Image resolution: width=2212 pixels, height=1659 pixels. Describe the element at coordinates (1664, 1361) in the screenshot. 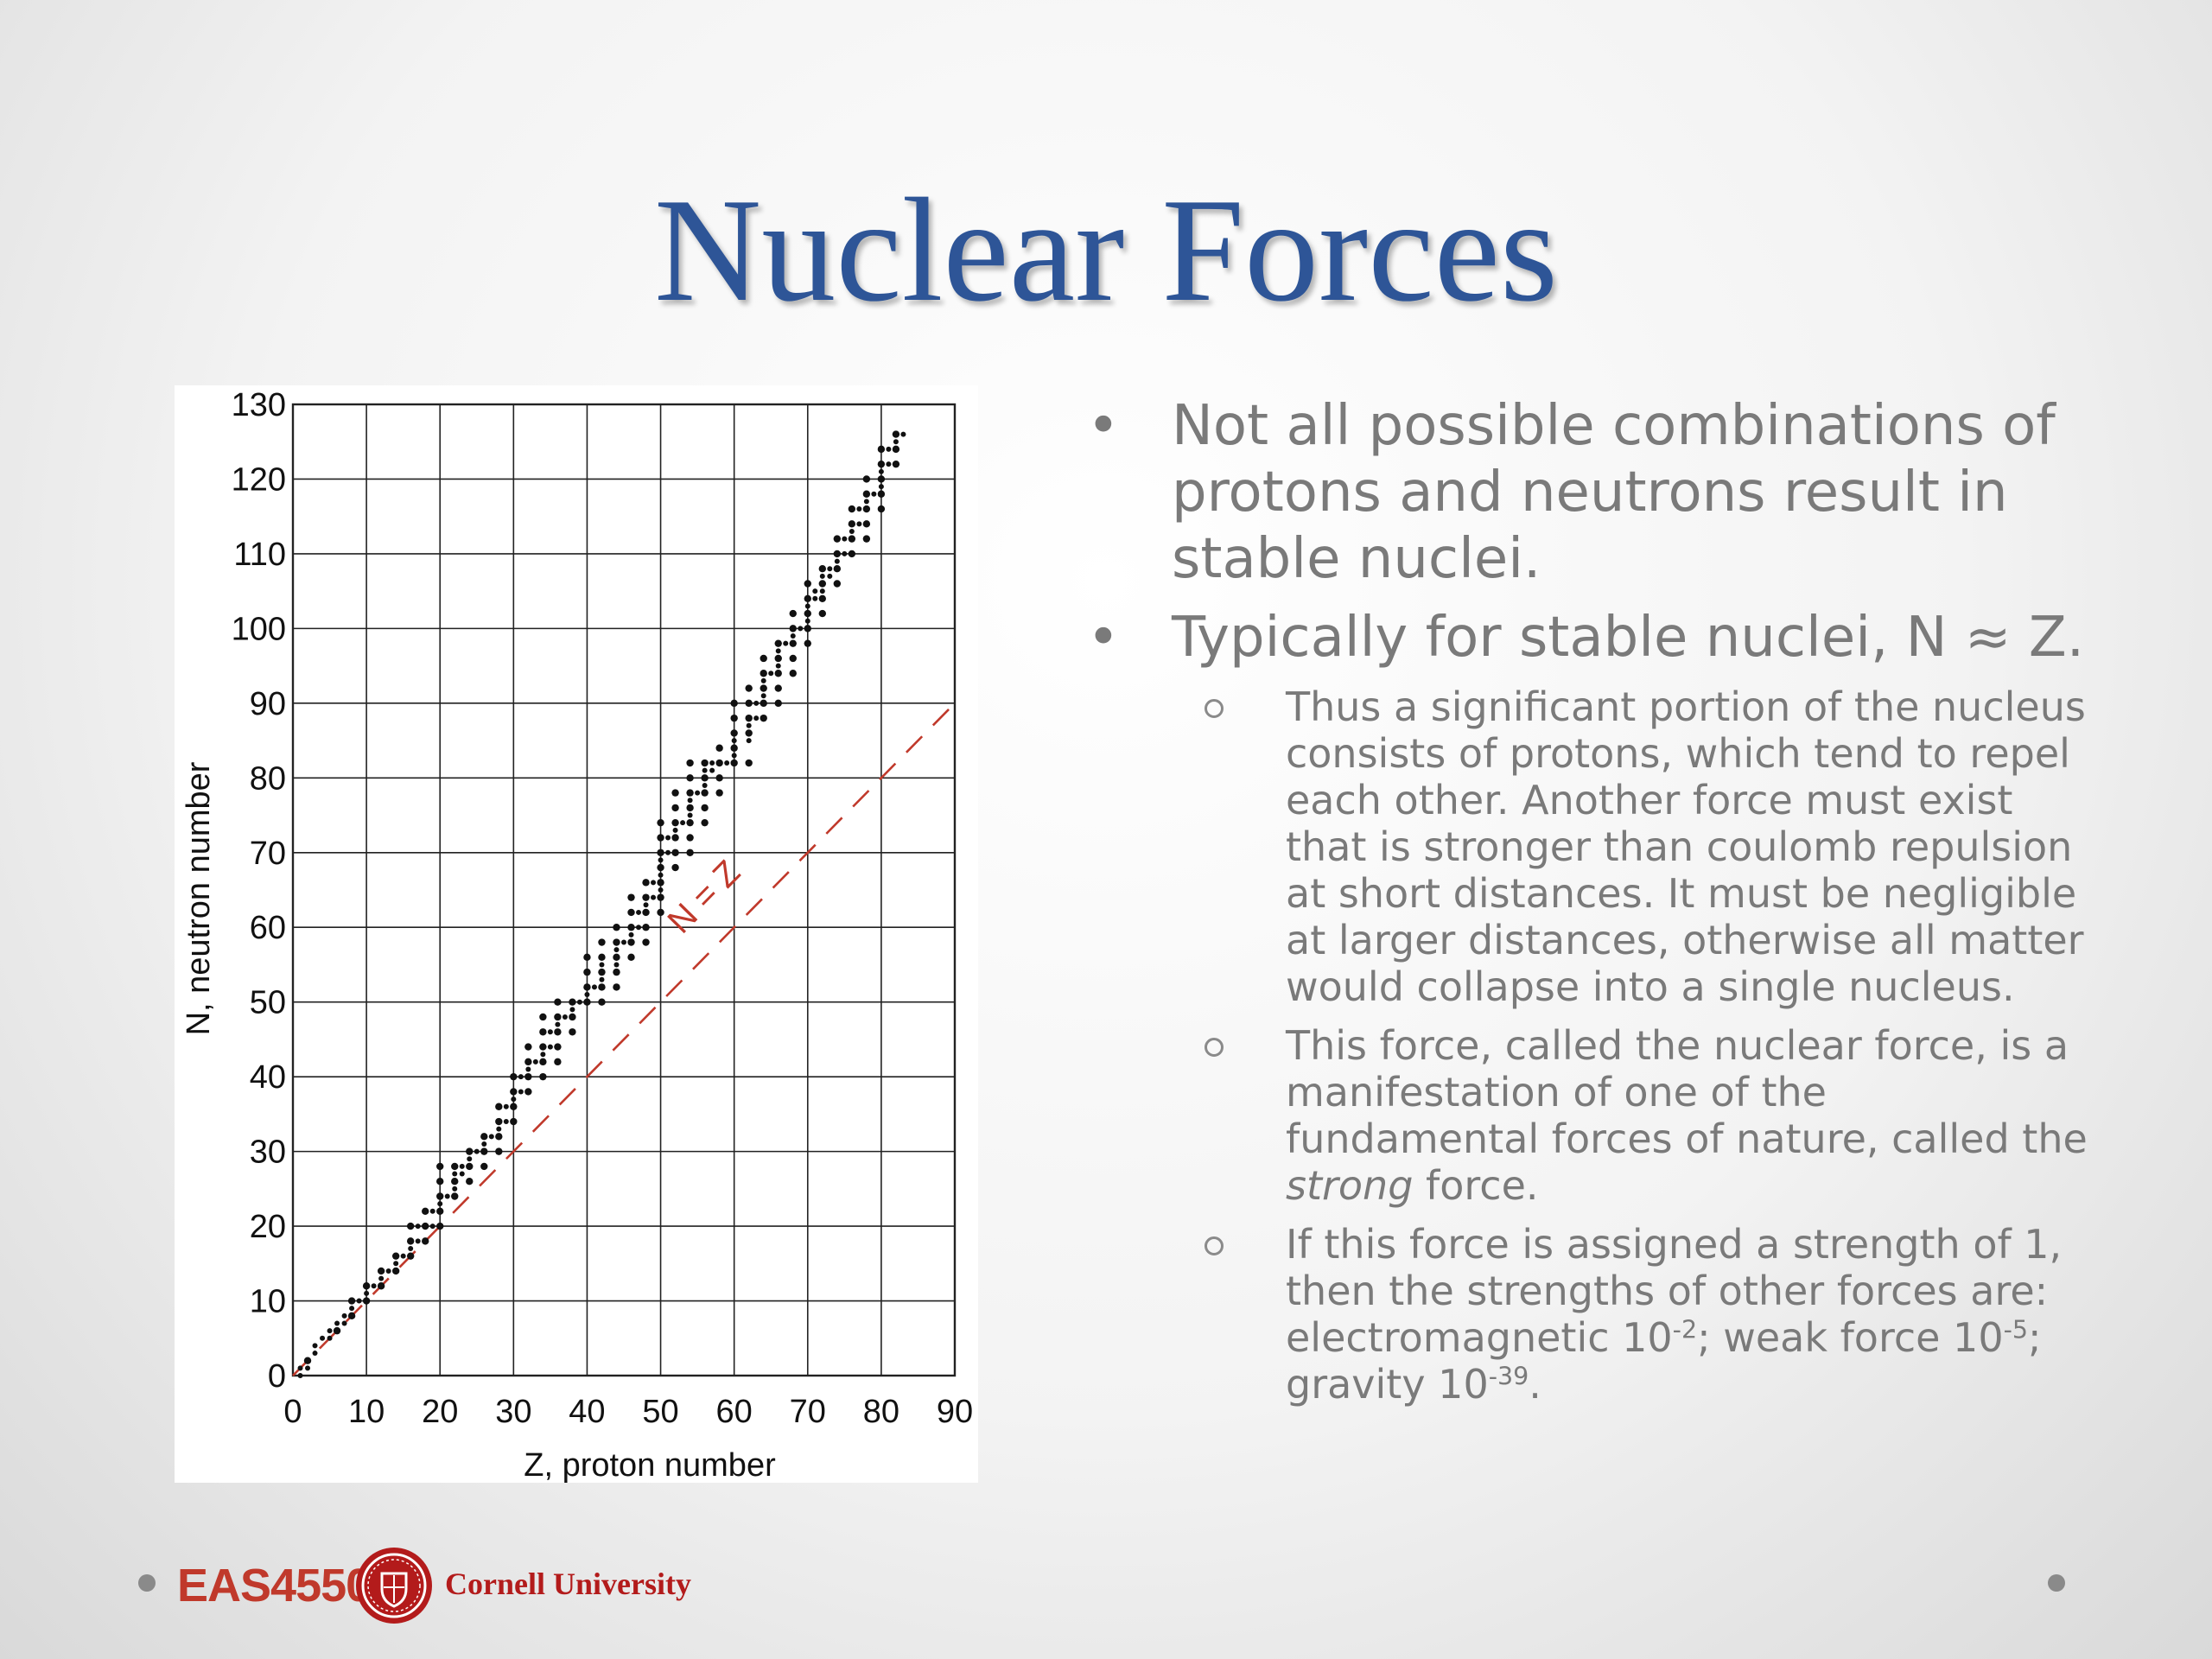

I see `sub-bullet-3-text-c: ; gravity 10` at that location.